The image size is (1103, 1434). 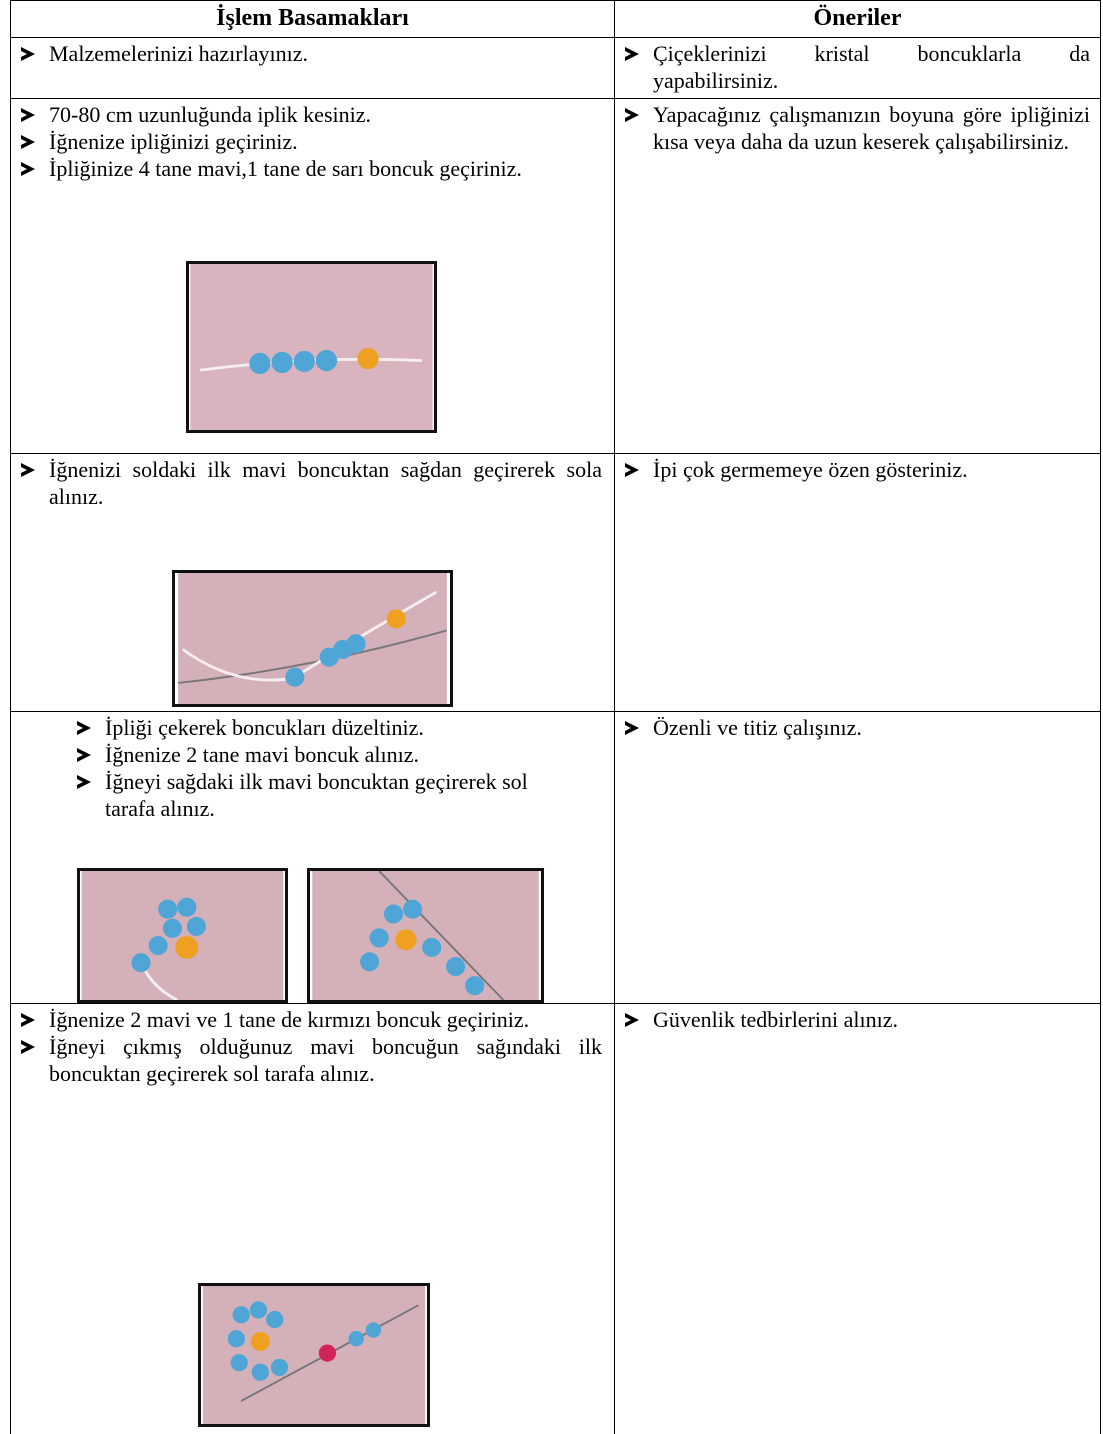 I want to click on list-item: İpi çok germemeye özen gösteriniz., so click(x=852, y=469).